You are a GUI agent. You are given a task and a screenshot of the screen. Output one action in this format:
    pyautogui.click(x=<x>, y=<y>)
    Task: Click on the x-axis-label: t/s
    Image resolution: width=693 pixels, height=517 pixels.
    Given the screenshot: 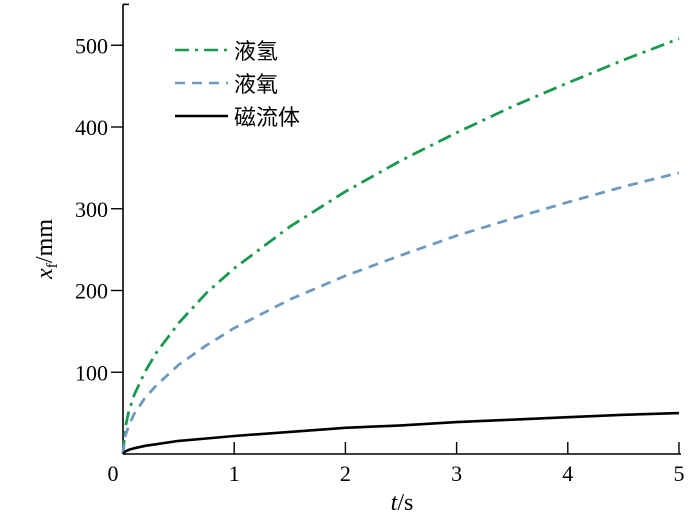 What is the action you would take?
    pyautogui.click(x=402, y=503)
    